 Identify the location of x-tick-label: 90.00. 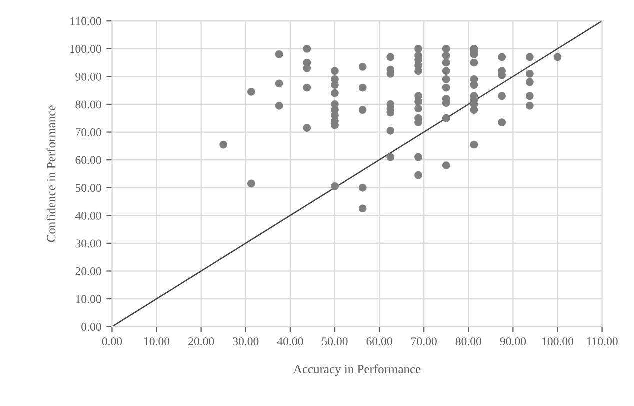
(513, 342).